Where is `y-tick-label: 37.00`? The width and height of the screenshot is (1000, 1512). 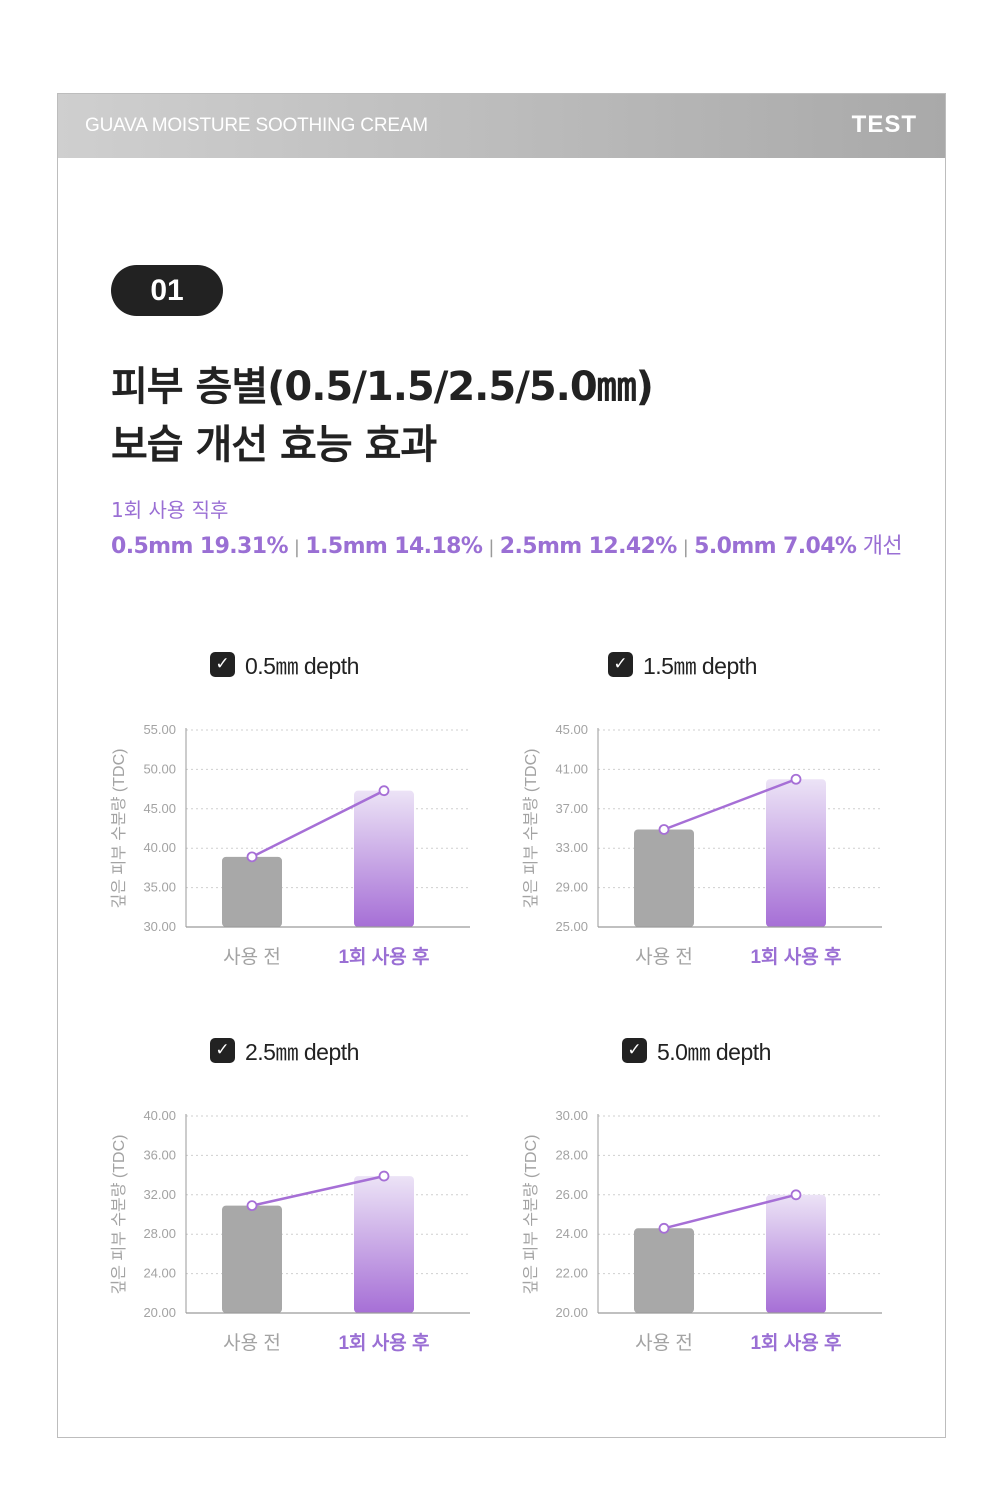 y-tick-label: 37.00 is located at coordinates (571, 808).